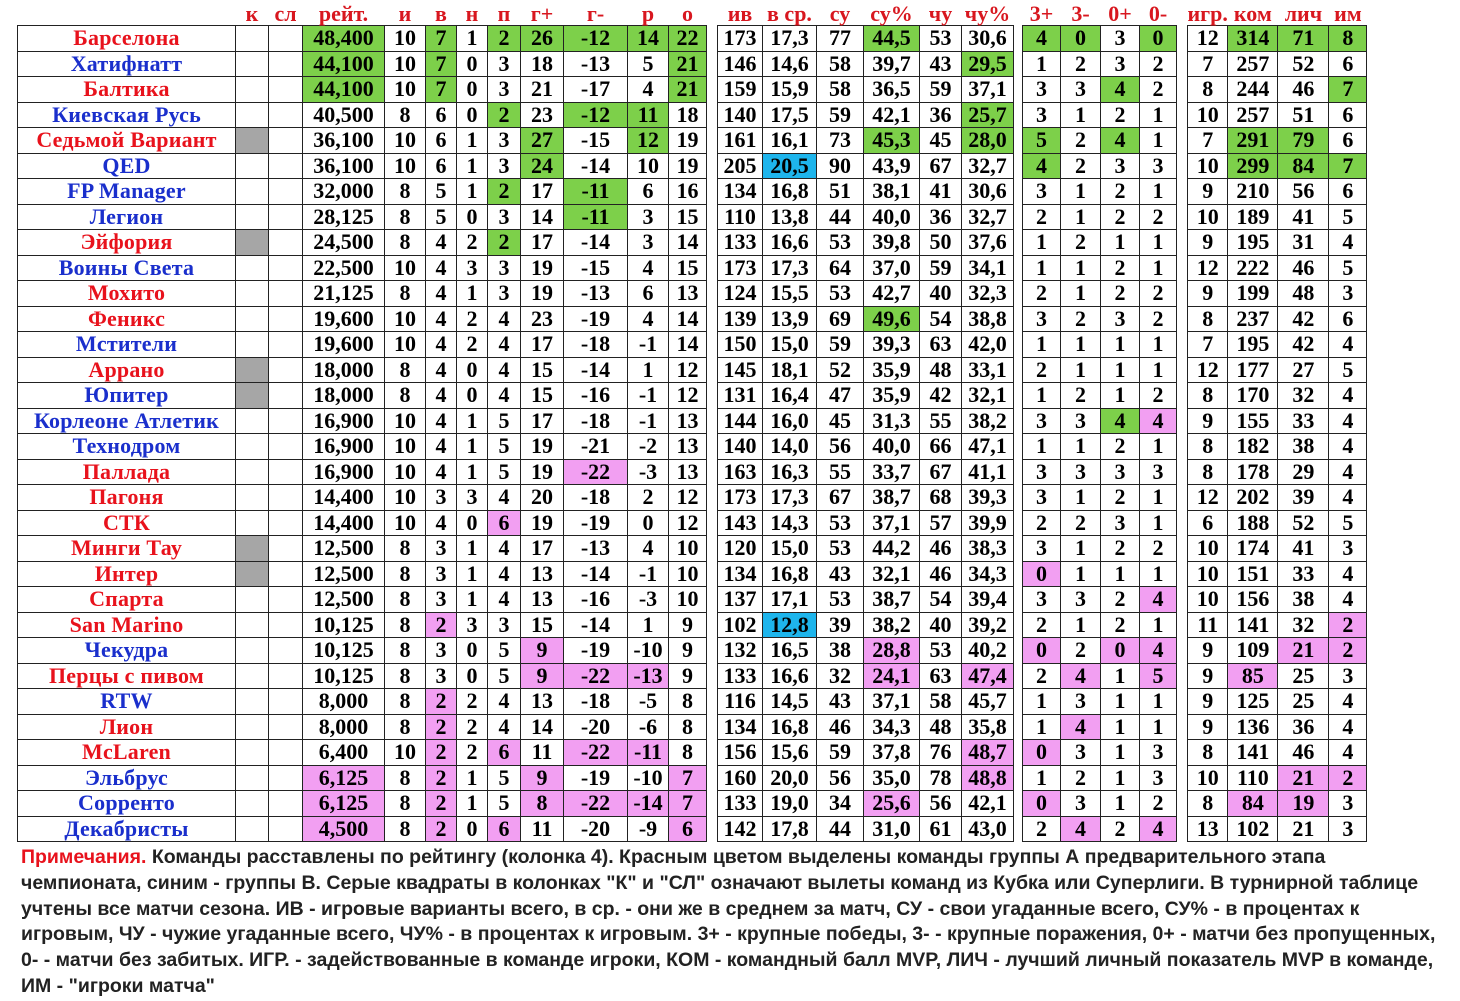  What do you see at coordinates (126, 752) in the screenshot?
I see `team-name: McLaren` at bounding box center [126, 752].